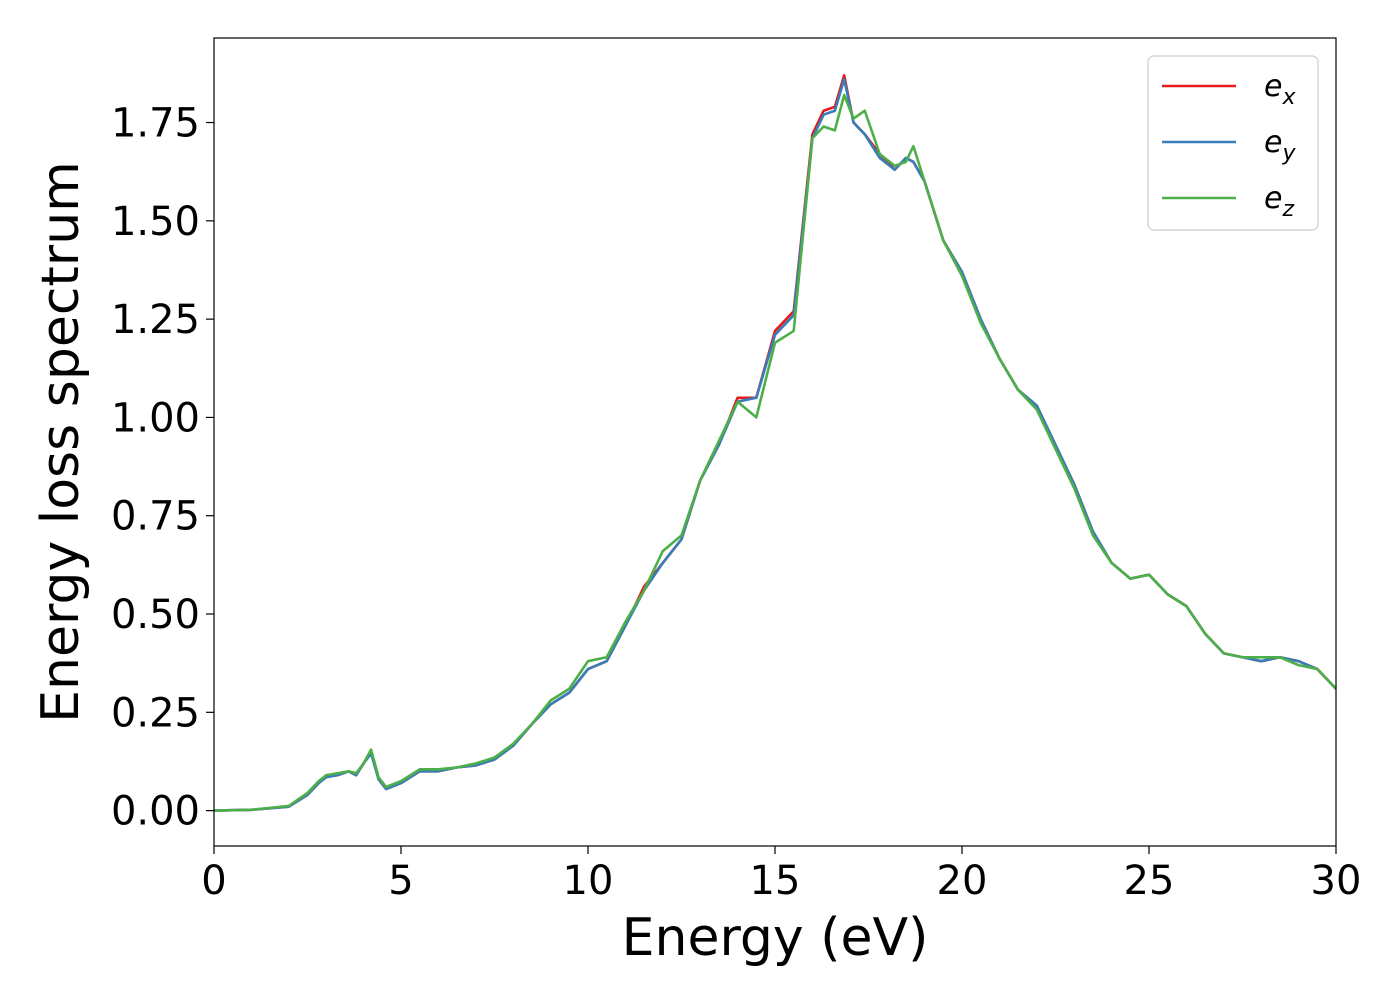  What do you see at coordinates (1229, 145) in the screenshot?
I see `legend-entry-e-y: ey` at bounding box center [1229, 145].